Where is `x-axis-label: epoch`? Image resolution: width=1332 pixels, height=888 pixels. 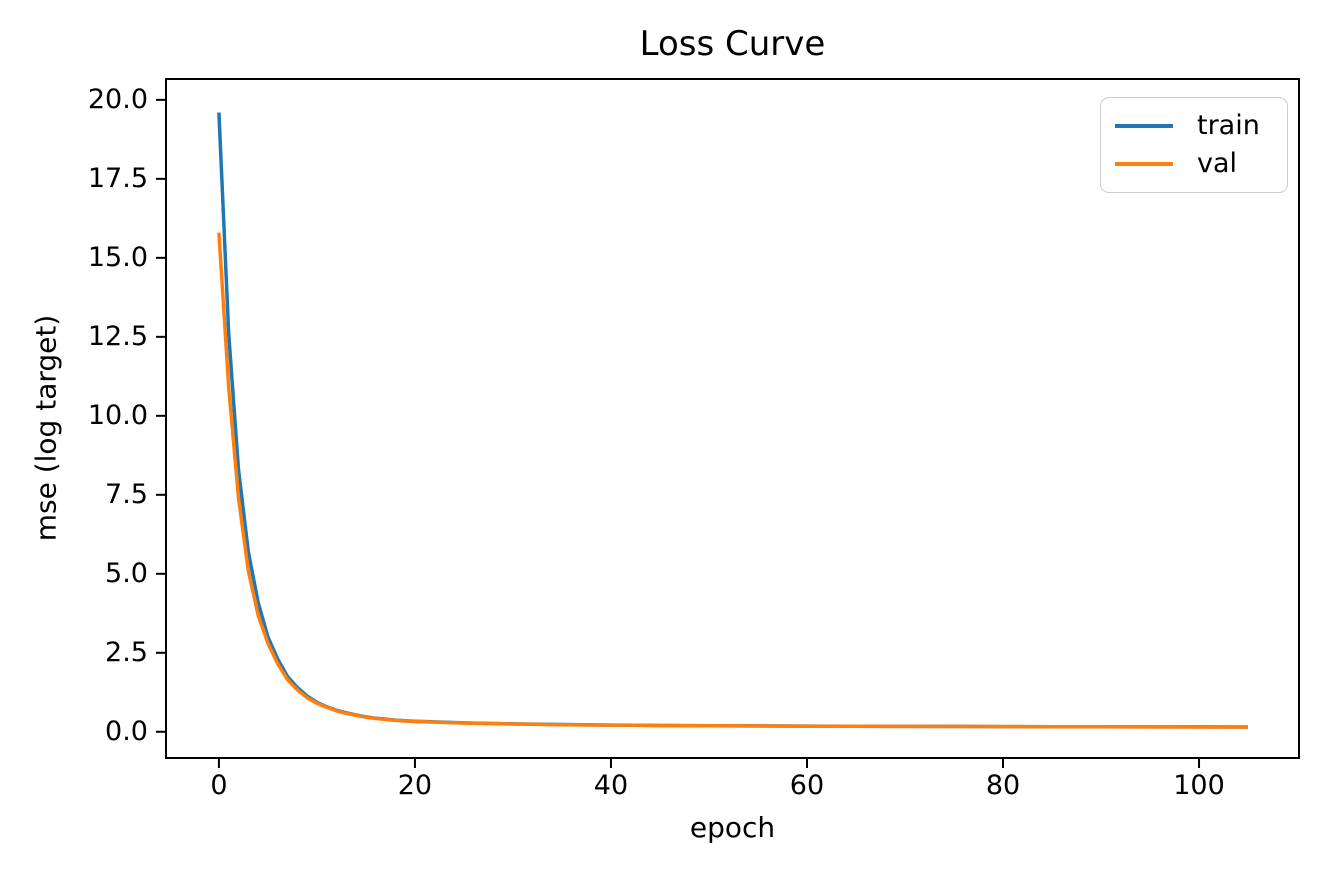
x-axis-label: epoch is located at coordinates (732, 827).